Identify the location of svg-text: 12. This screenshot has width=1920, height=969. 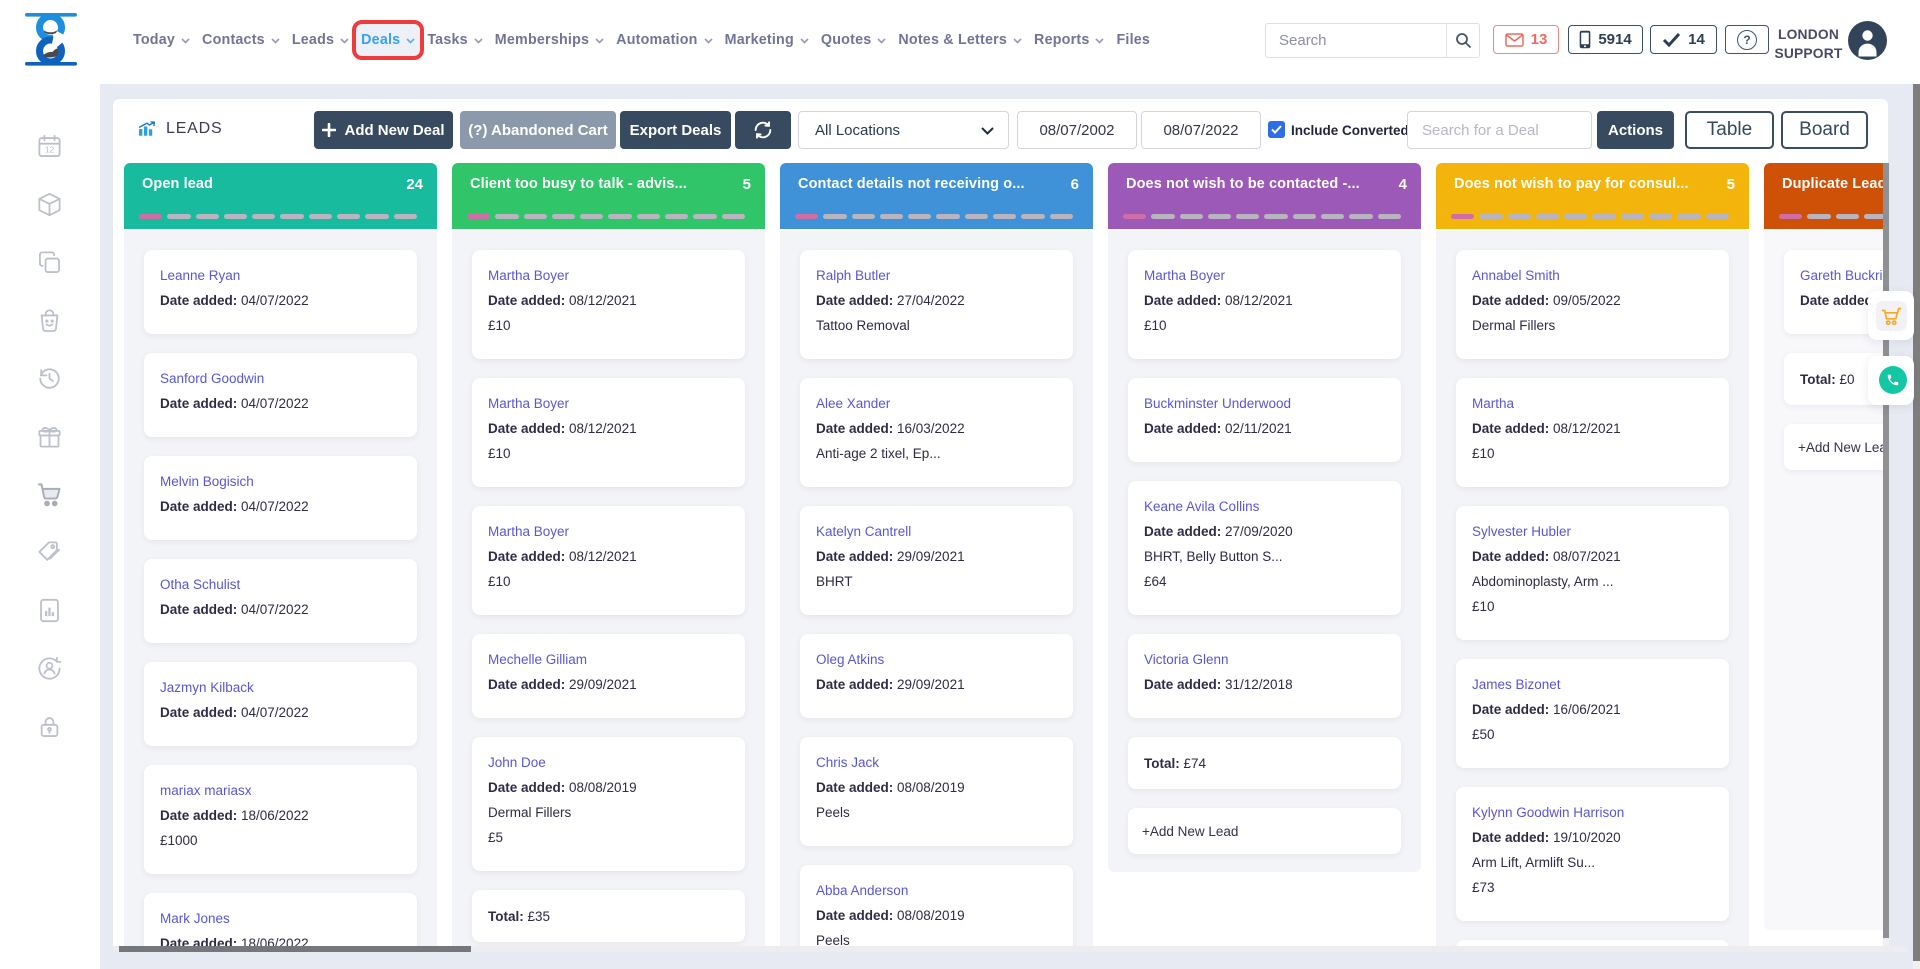
(50, 150).